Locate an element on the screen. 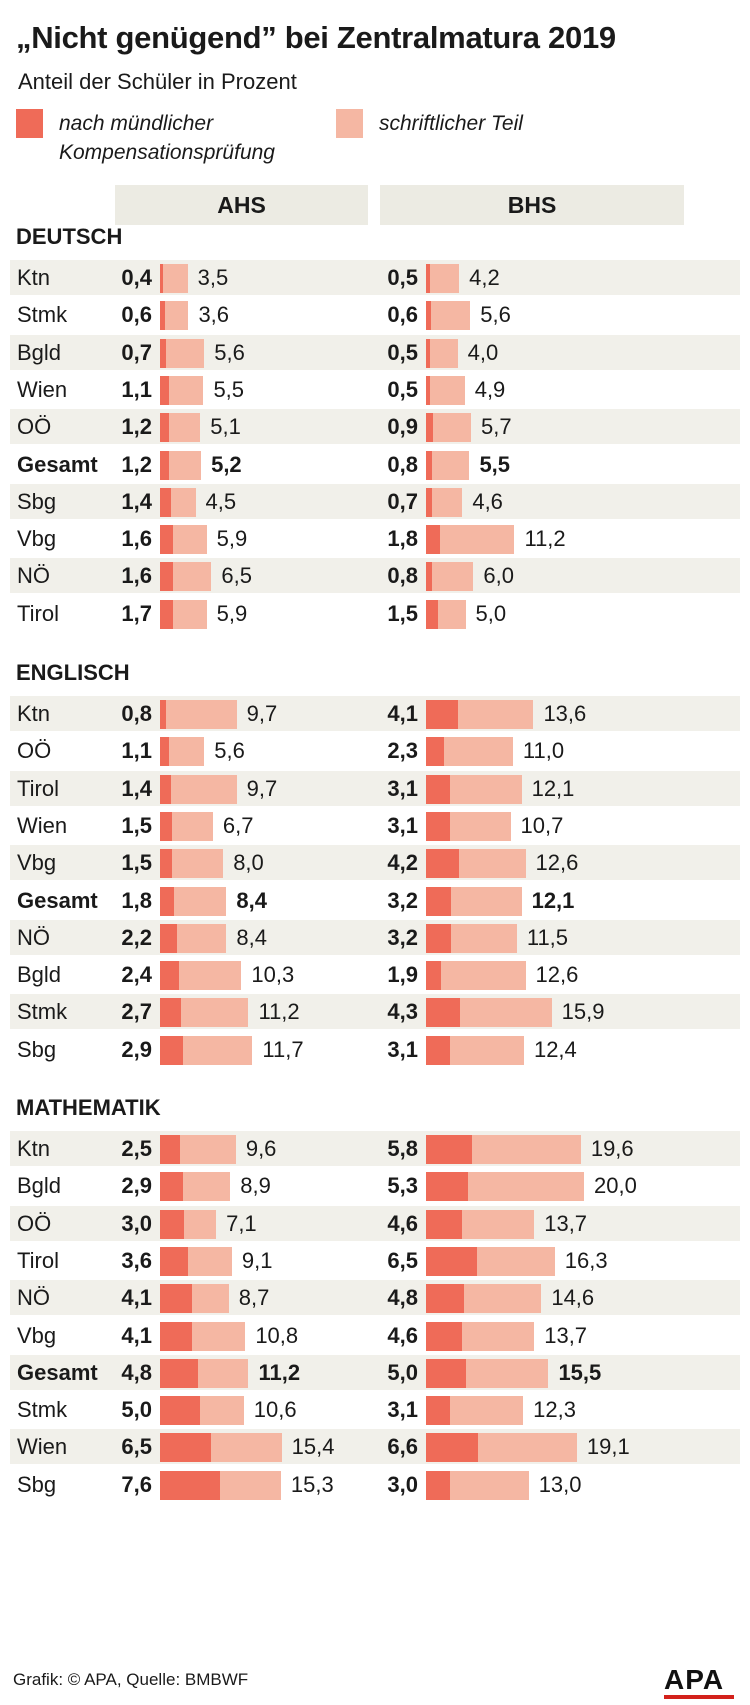 The height and width of the screenshot is (1705, 750). bhs-oral-value: 0,6 is located at coordinates (402, 315).